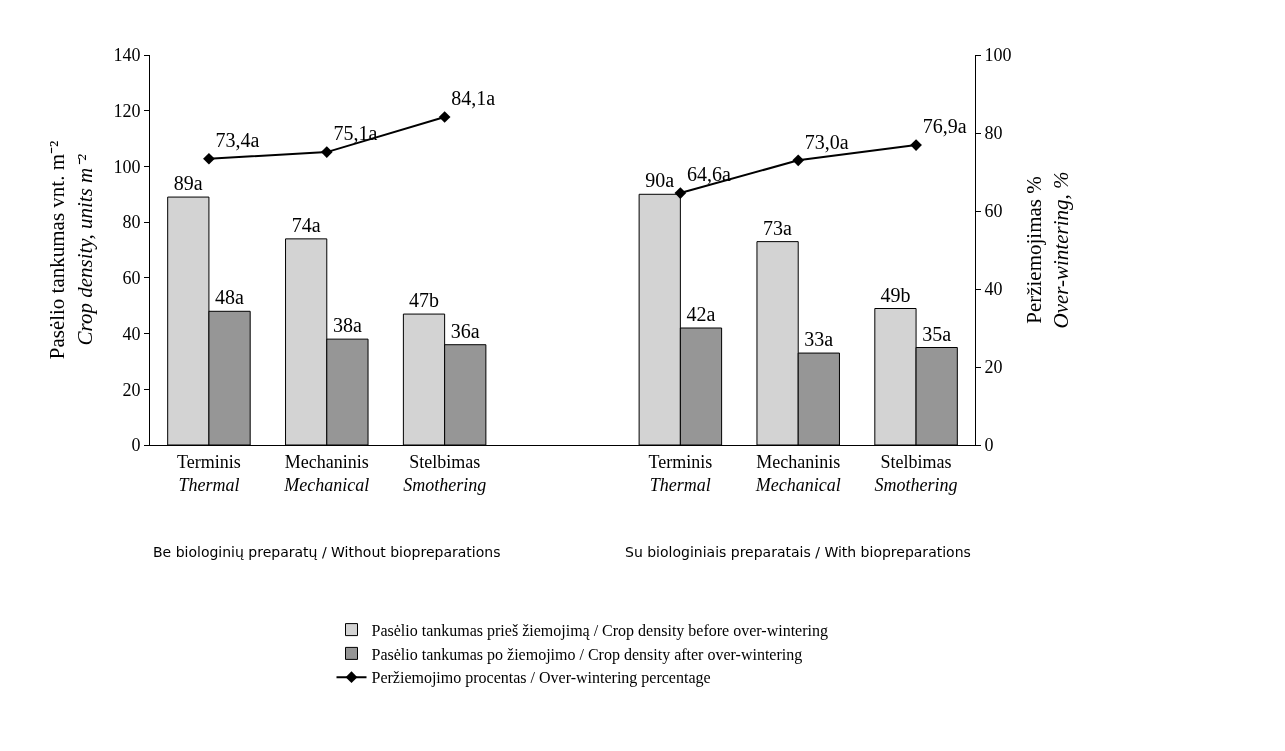 Image resolution: width=1285 pixels, height=751 pixels. Describe the element at coordinates (473, 98) in the screenshot. I see `data-label: 84,1a` at that location.